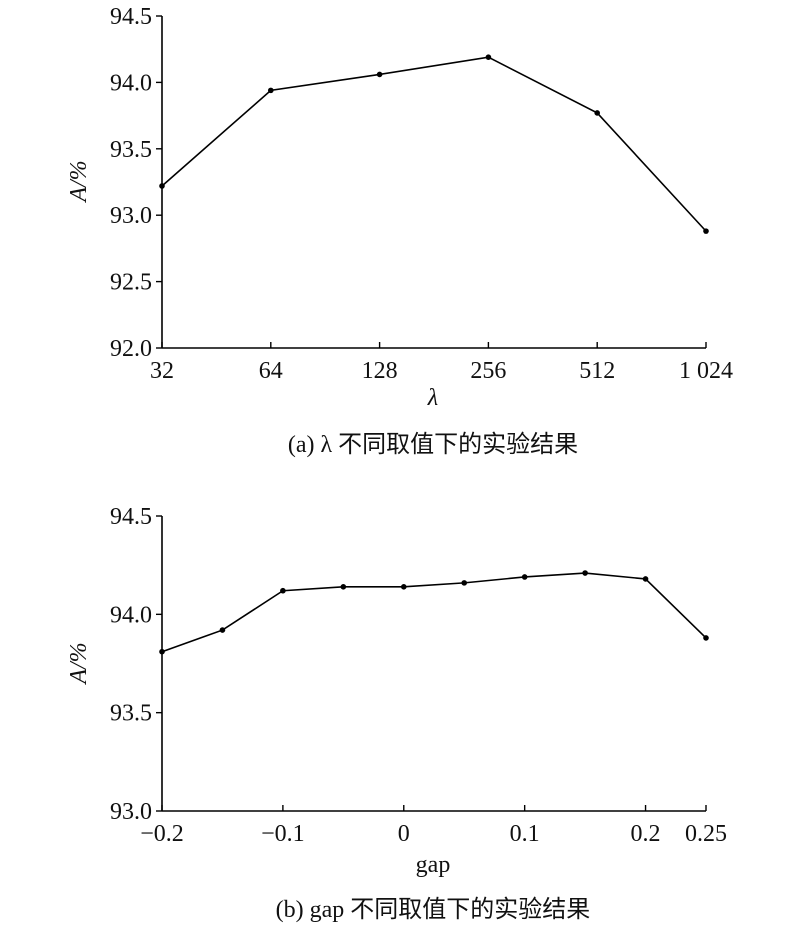 This screenshot has width=800, height=927. What do you see at coordinates (79, 181) in the screenshot?
I see `panel-a-y-axis-label: A/%` at bounding box center [79, 181].